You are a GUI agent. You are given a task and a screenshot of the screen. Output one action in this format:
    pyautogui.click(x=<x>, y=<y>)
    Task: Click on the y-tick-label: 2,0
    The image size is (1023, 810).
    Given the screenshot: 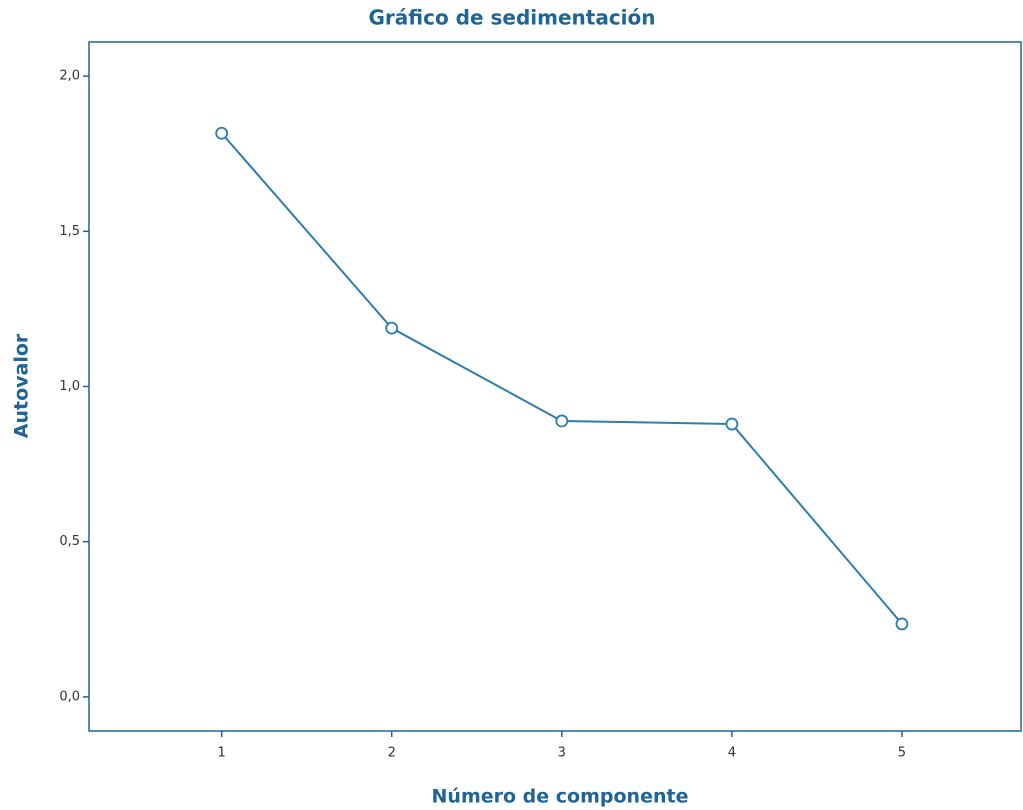 What is the action you would take?
    pyautogui.click(x=69, y=76)
    